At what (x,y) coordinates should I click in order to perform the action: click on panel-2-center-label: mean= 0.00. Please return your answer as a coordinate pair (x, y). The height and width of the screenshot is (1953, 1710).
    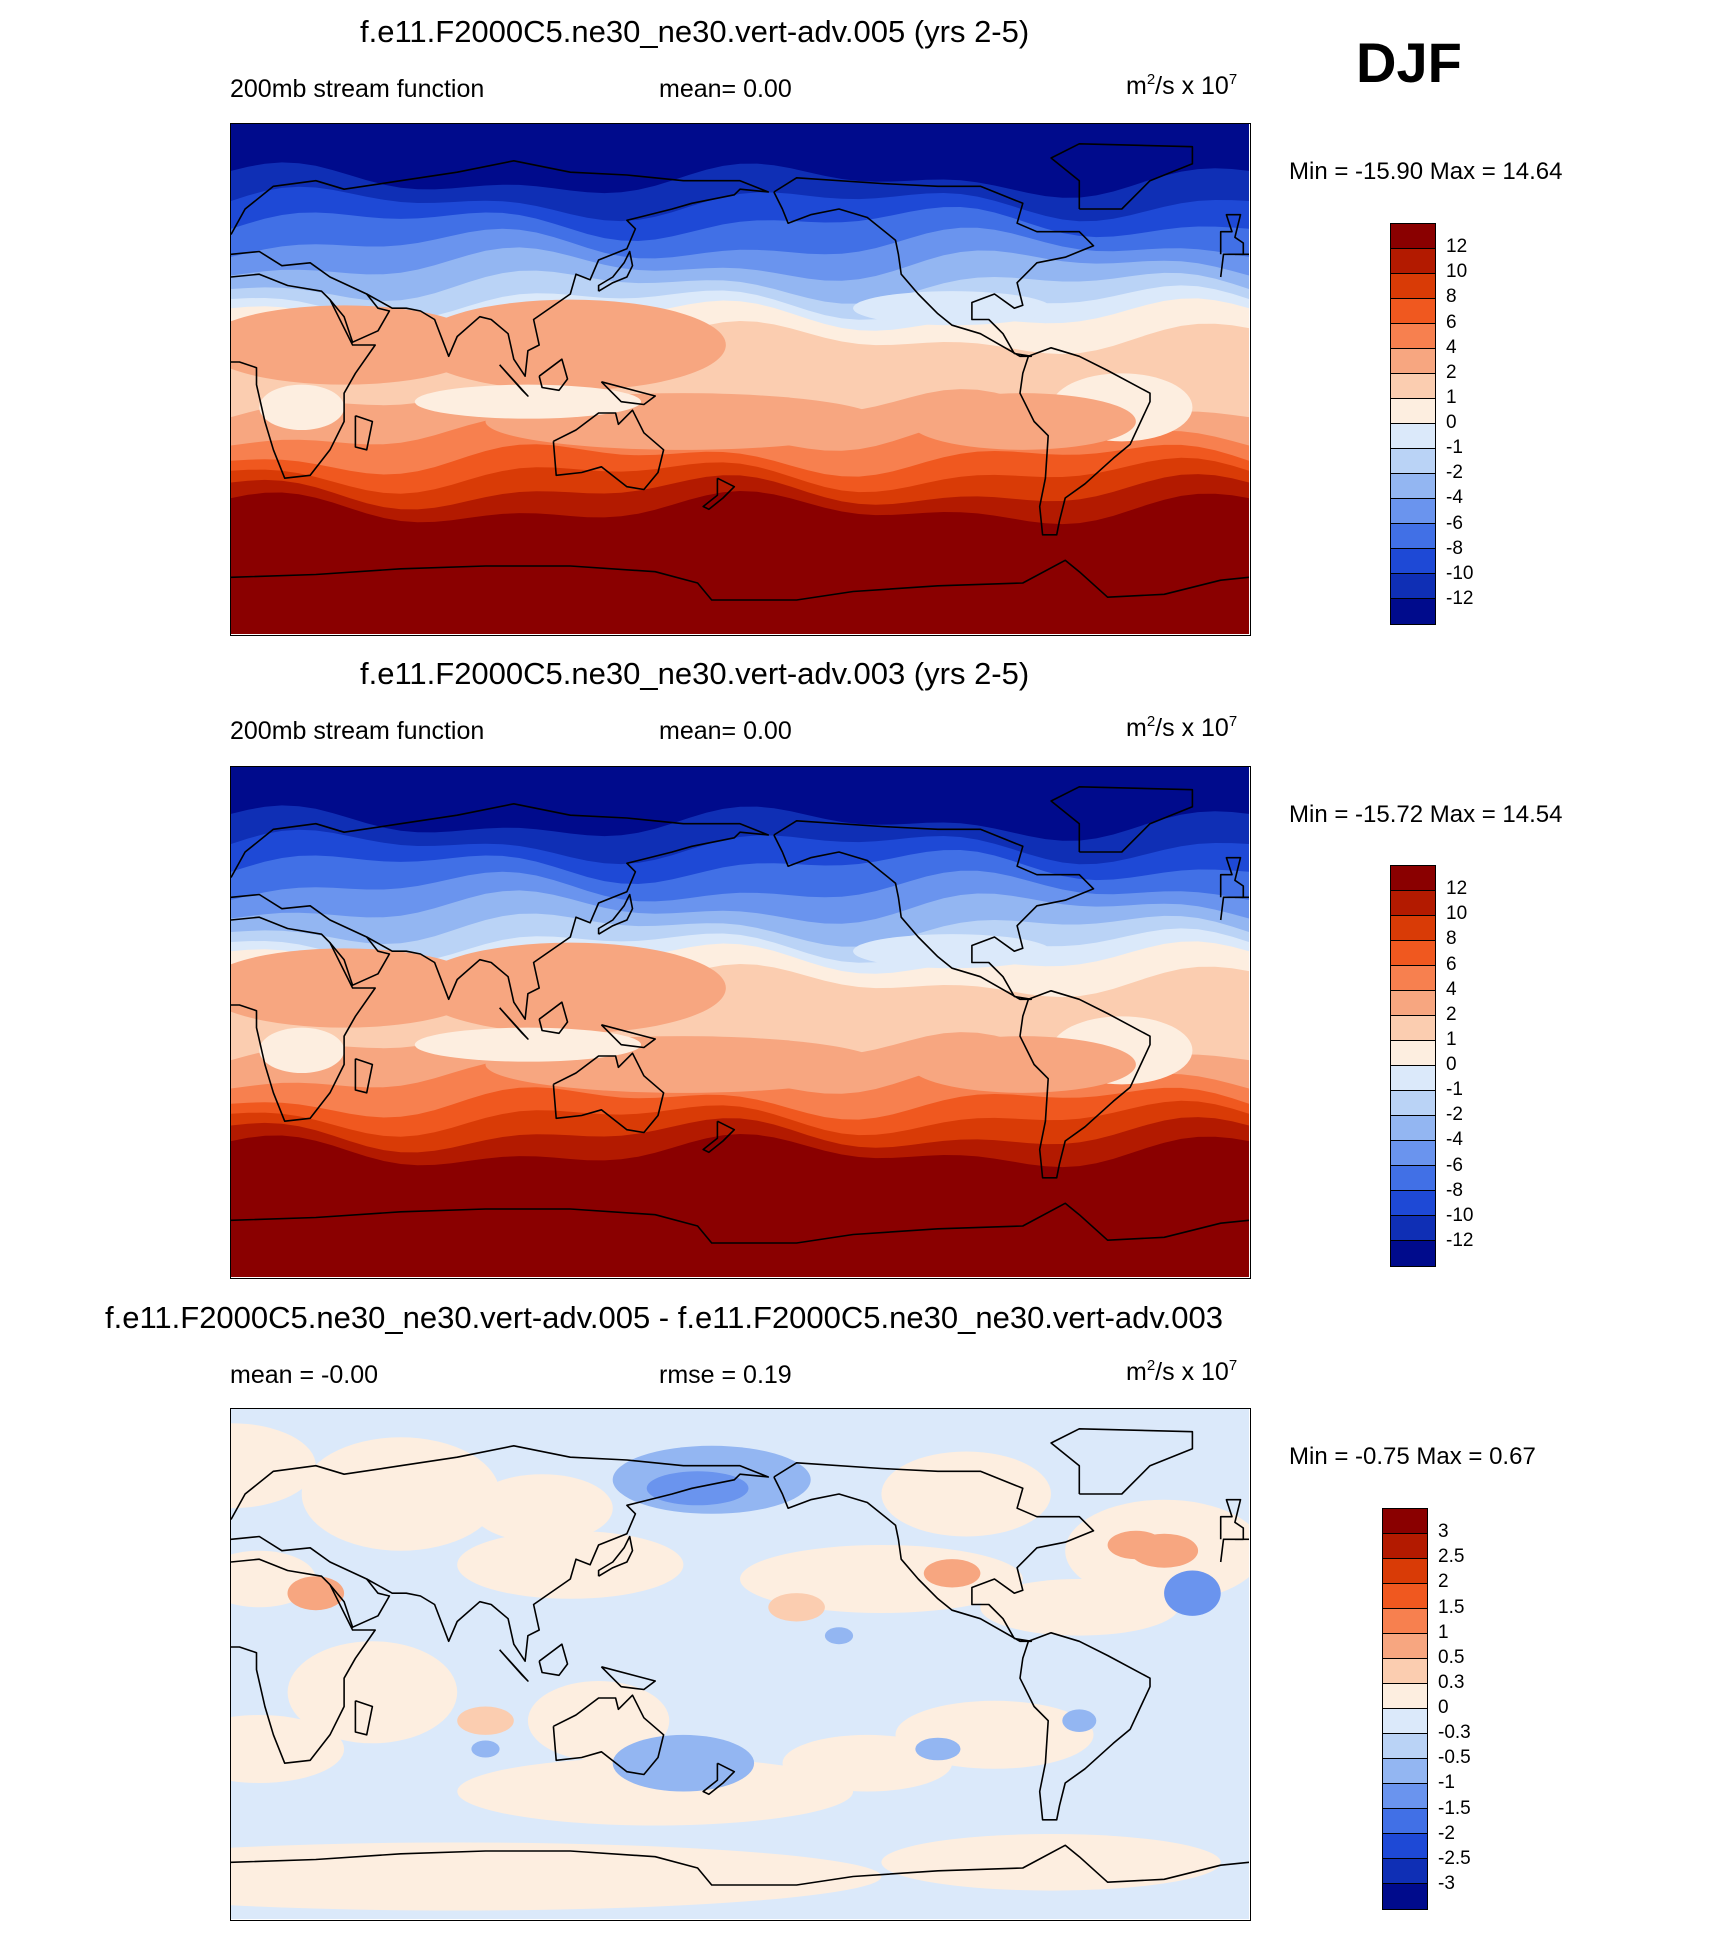
    Looking at the image, I should click on (725, 731).